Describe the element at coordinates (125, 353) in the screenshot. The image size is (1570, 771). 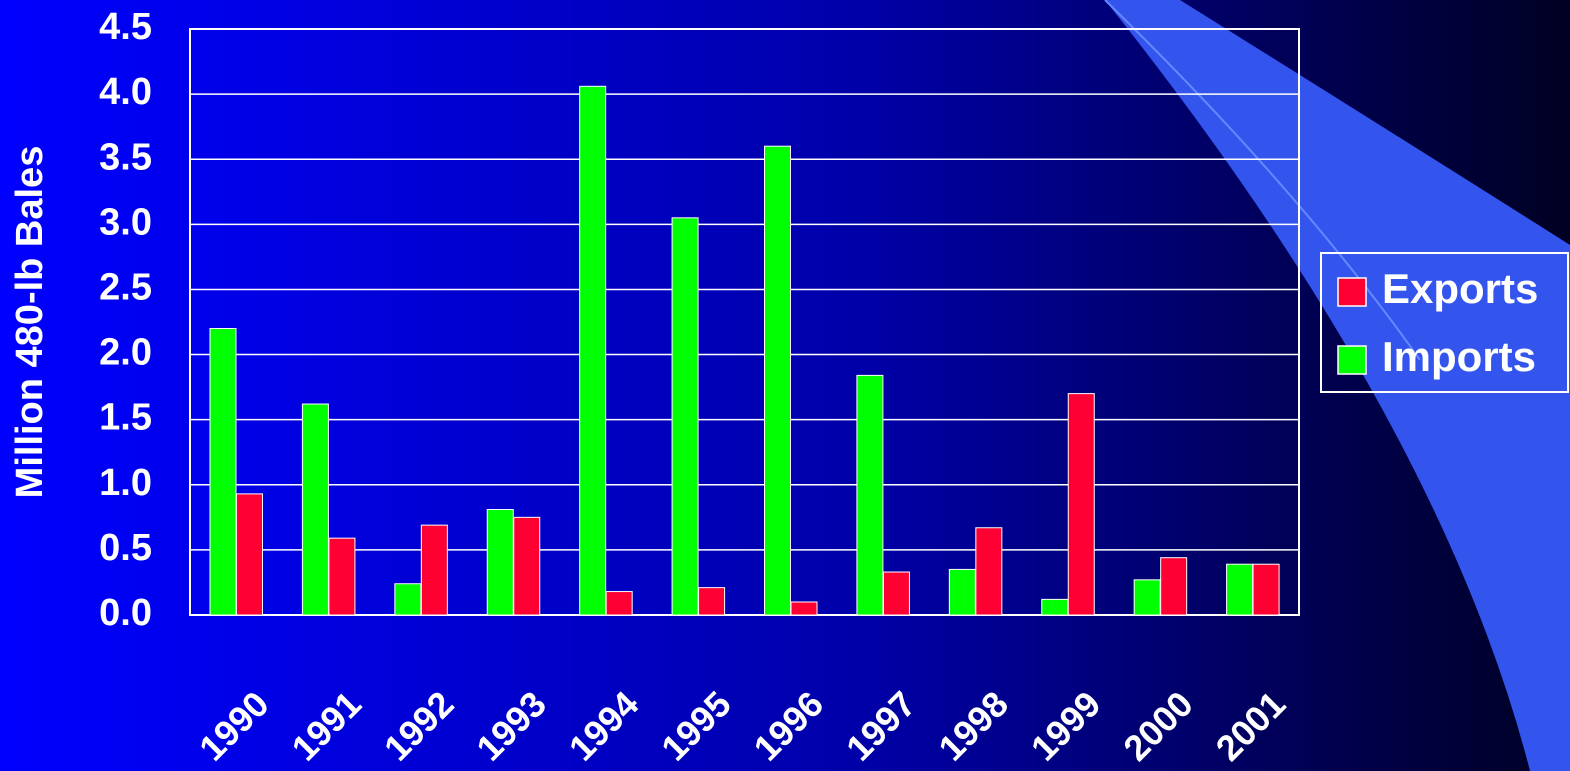
I see `y-tick-label: 2.0` at that location.